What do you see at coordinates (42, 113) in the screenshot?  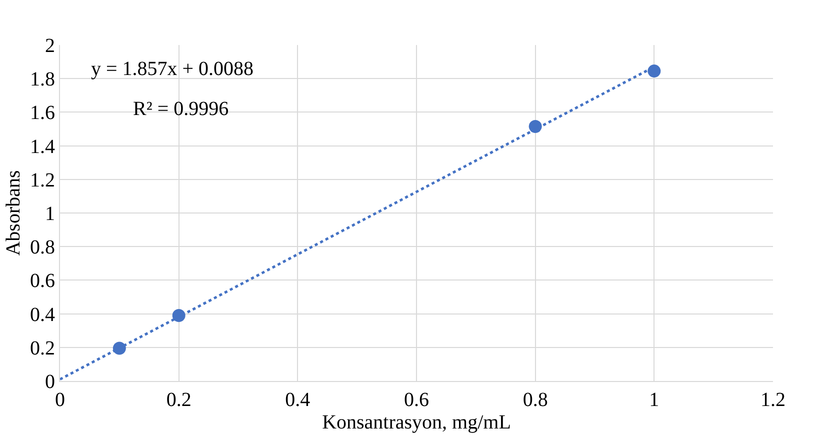 I see `y-tick-label: 1.6` at bounding box center [42, 113].